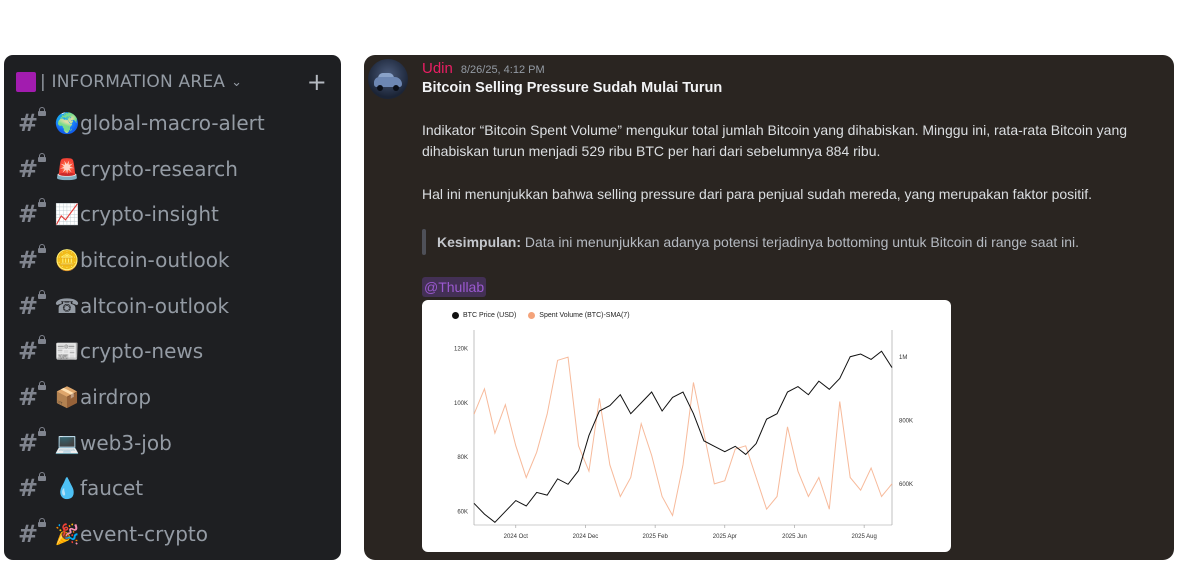 The height and width of the screenshot is (563, 1177). What do you see at coordinates (172, 489) in the screenshot?
I see `channel-item: # 💧 faucet` at bounding box center [172, 489].